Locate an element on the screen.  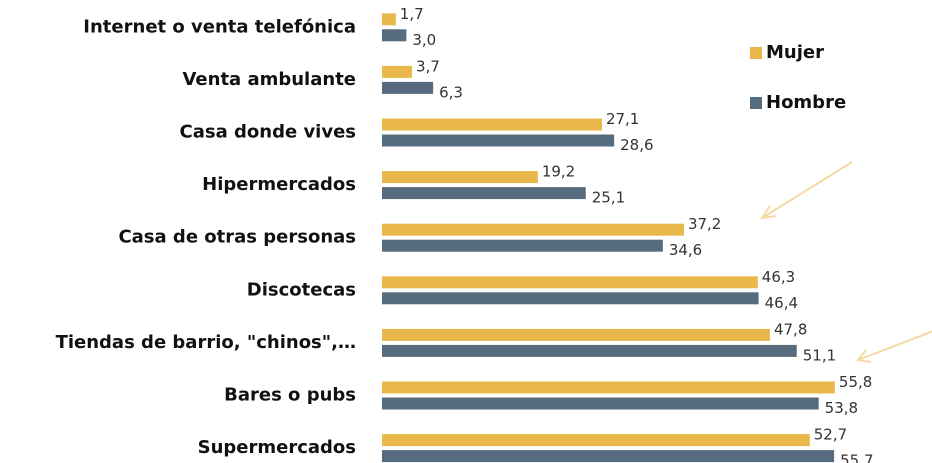
value-label: 3,0 is located at coordinates (424, 40).